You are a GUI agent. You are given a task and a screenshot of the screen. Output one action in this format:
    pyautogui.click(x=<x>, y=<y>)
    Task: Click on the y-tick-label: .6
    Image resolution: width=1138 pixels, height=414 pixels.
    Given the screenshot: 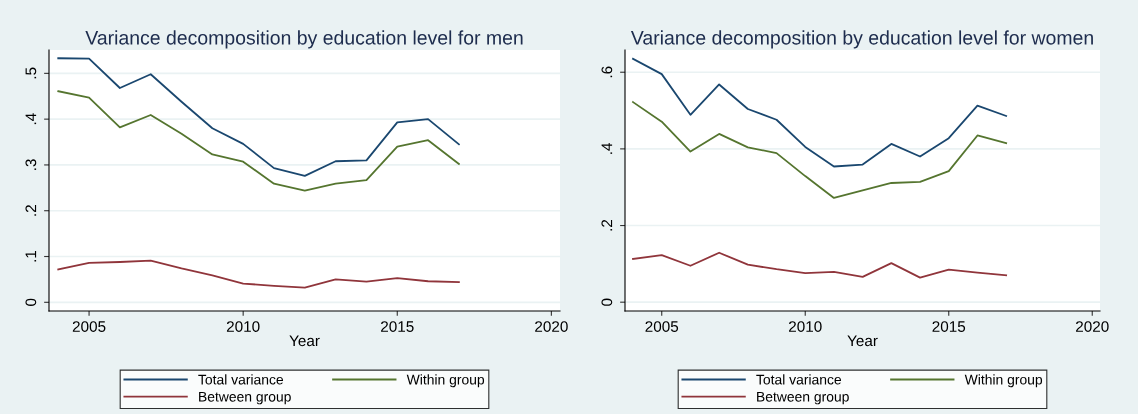 What is the action you would take?
    pyautogui.click(x=607, y=72)
    